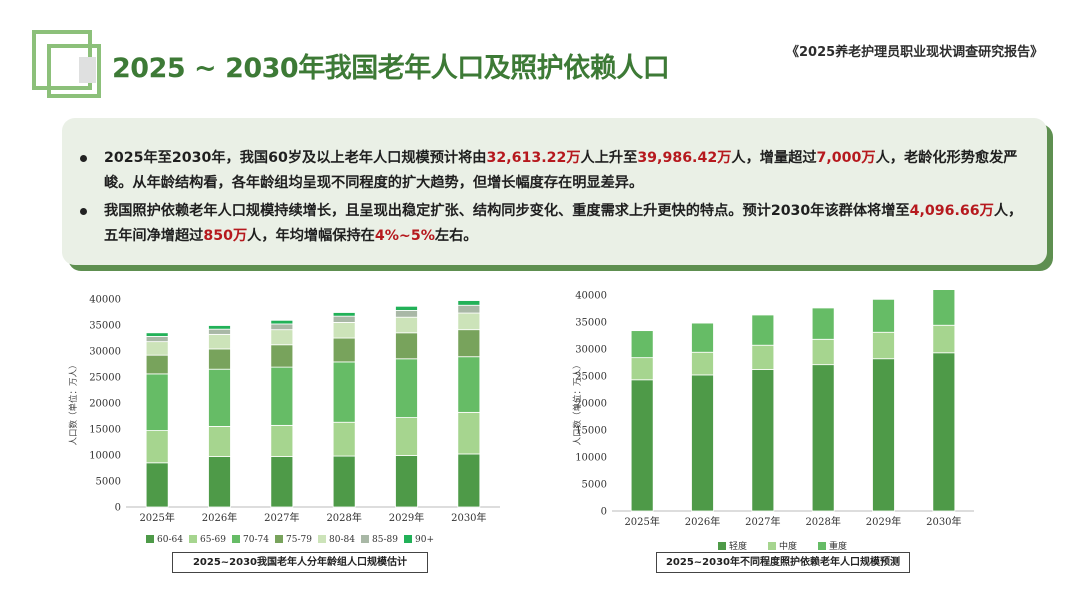 The height and width of the screenshot is (608, 1080). Describe the element at coordinates (763, 440) in the screenshot. I see `bar-segment-轻度-2027年` at that location.